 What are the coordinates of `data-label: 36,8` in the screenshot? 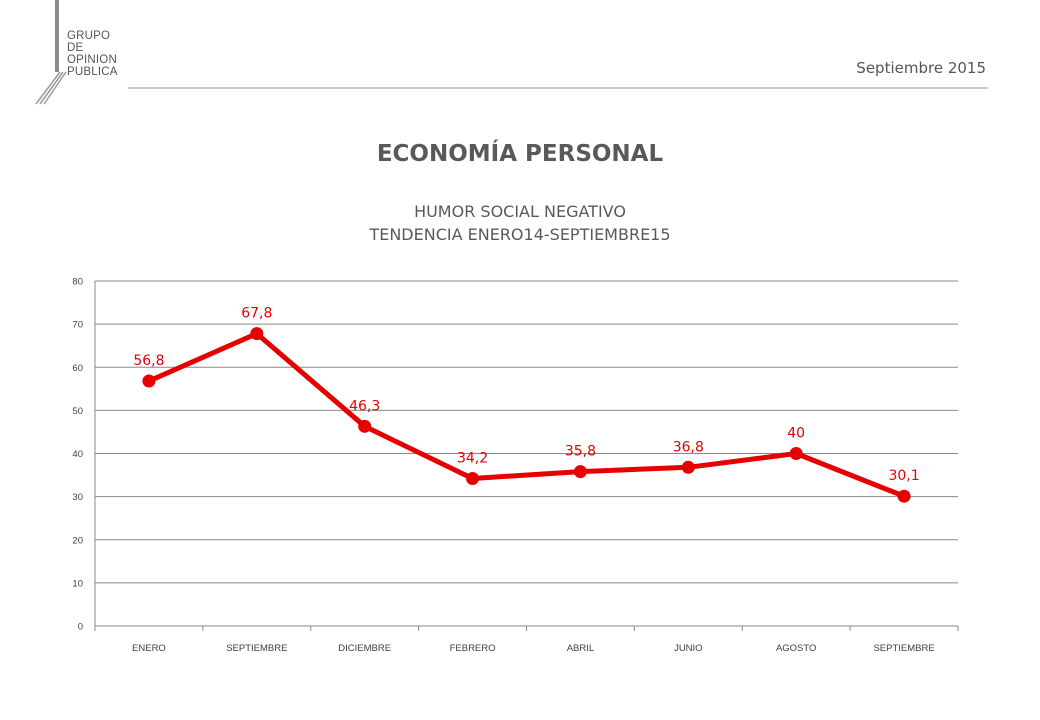 It's located at (688, 447).